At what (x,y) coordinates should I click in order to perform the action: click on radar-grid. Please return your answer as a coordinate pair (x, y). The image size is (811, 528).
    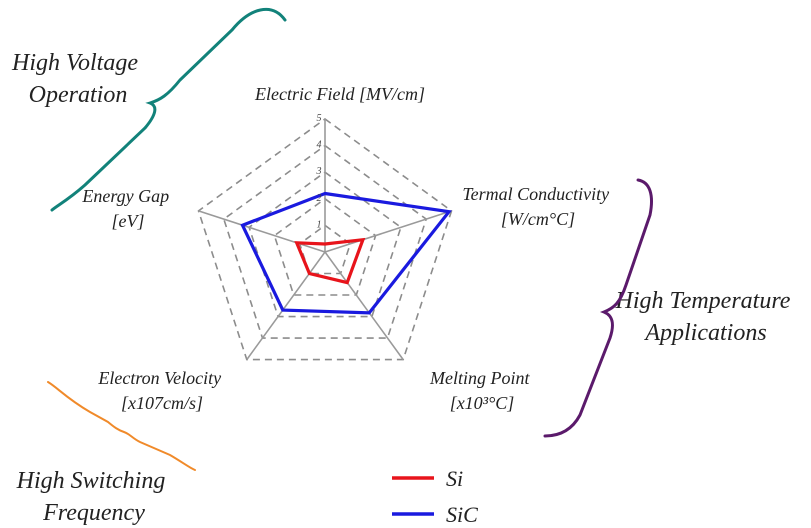
    Looking at the image, I should click on (325, 239).